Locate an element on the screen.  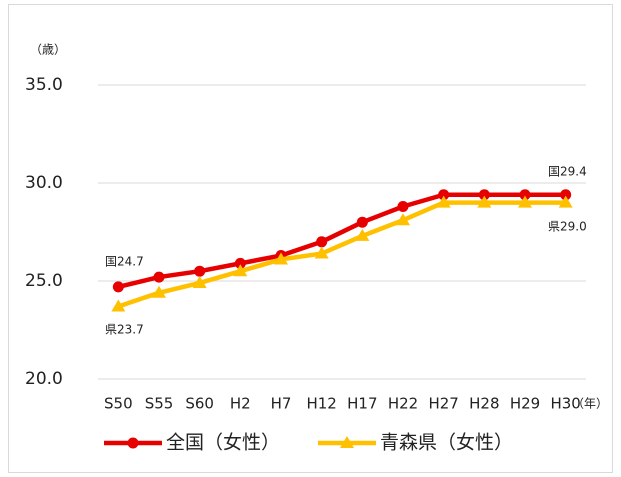
annotation: 国24.7 is located at coordinates (124, 262).